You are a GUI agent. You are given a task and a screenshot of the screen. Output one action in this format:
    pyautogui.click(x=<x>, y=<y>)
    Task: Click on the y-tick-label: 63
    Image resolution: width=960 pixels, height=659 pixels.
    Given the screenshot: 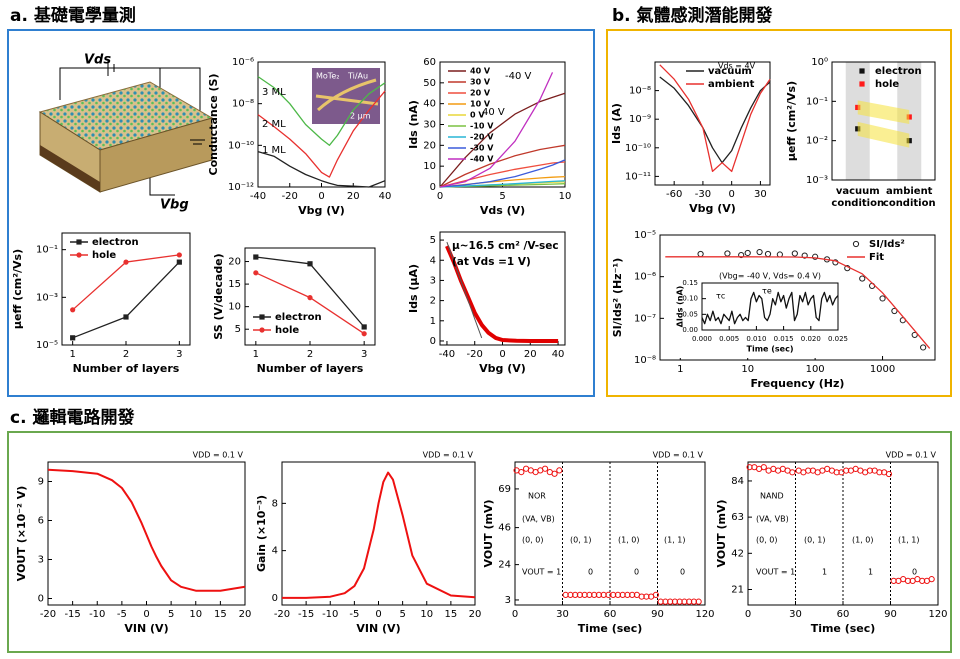 What is the action you would take?
    pyautogui.click(x=737, y=517)
    